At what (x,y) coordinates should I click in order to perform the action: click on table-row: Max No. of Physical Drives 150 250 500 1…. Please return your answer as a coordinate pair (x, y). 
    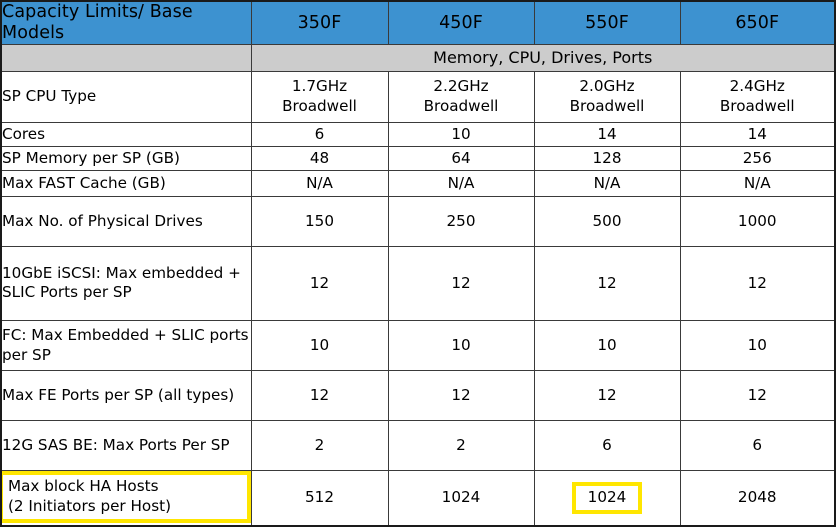
    Looking at the image, I should click on (418, 221).